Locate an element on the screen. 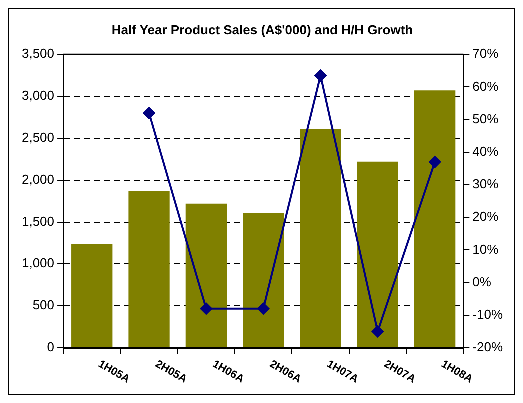 The width and height of the screenshot is (523, 403). y2-tick-label: 0% is located at coordinates (482, 282).